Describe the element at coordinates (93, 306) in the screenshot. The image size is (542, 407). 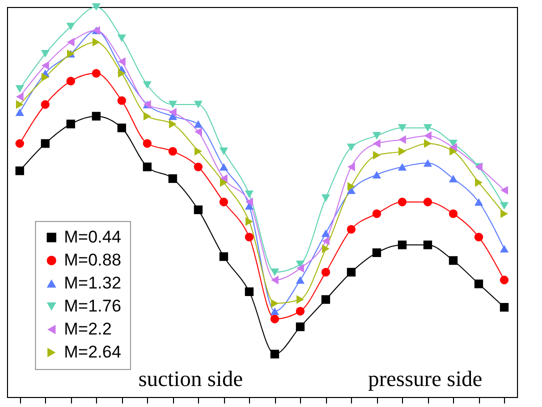
I see `legend-label: M=1.76` at that location.